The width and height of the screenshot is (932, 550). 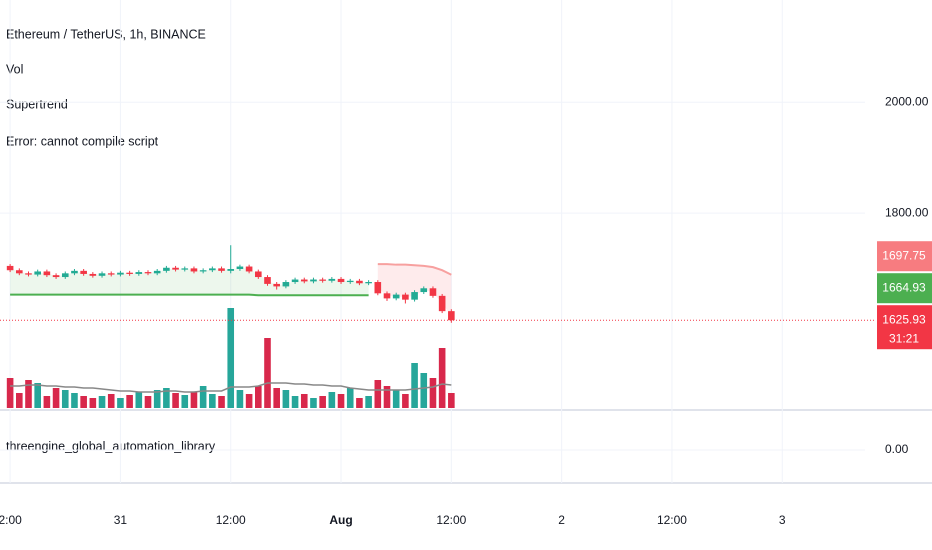 What do you see at coordinates (37, 104) in the screenshot?
I see `legend-item: Supertrend` at bounding box center [37, 104].